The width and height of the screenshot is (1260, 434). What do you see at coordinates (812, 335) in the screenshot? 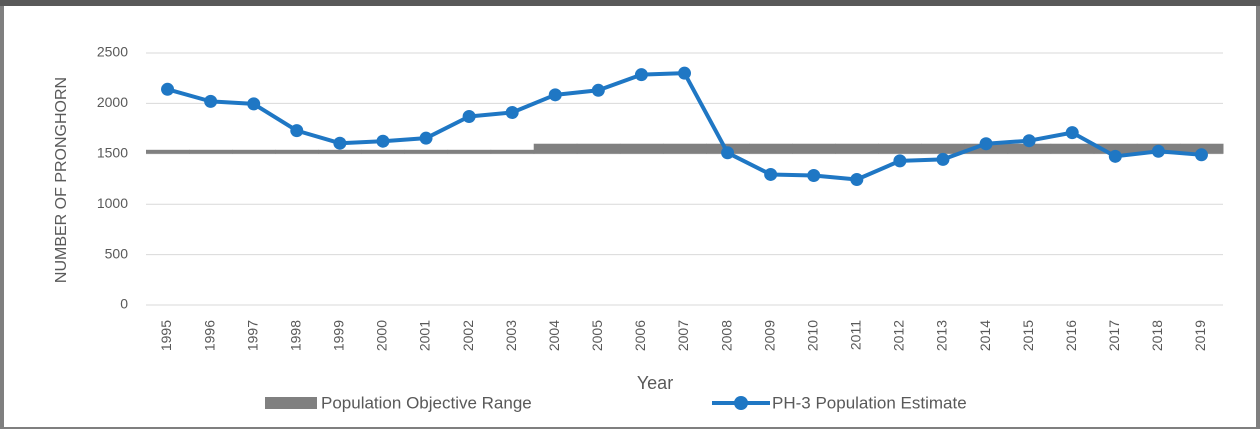
I see `x-tick-label: 2010` at bounding box center [812, 335].